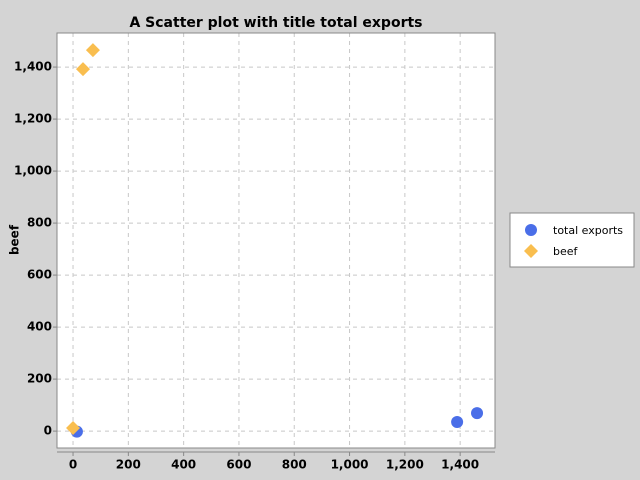  Describe the element at coordinates (33, 171) in the screenshot. I see `y-tick-label: 1,000` at that location.